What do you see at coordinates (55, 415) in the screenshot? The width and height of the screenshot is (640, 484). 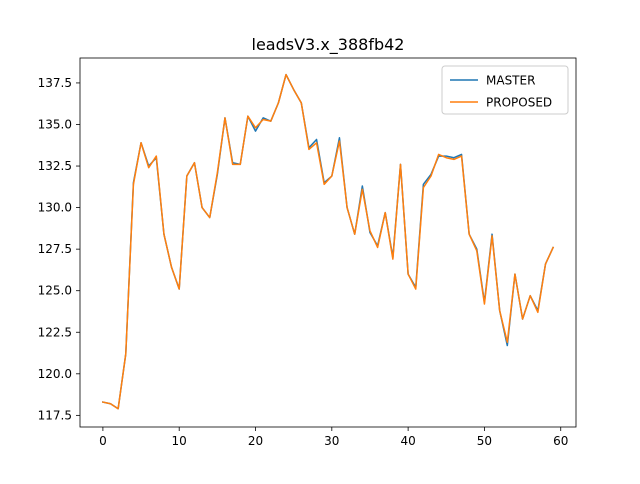 I see `y-tick-label: 117.5` at bounding box center [55, 415].